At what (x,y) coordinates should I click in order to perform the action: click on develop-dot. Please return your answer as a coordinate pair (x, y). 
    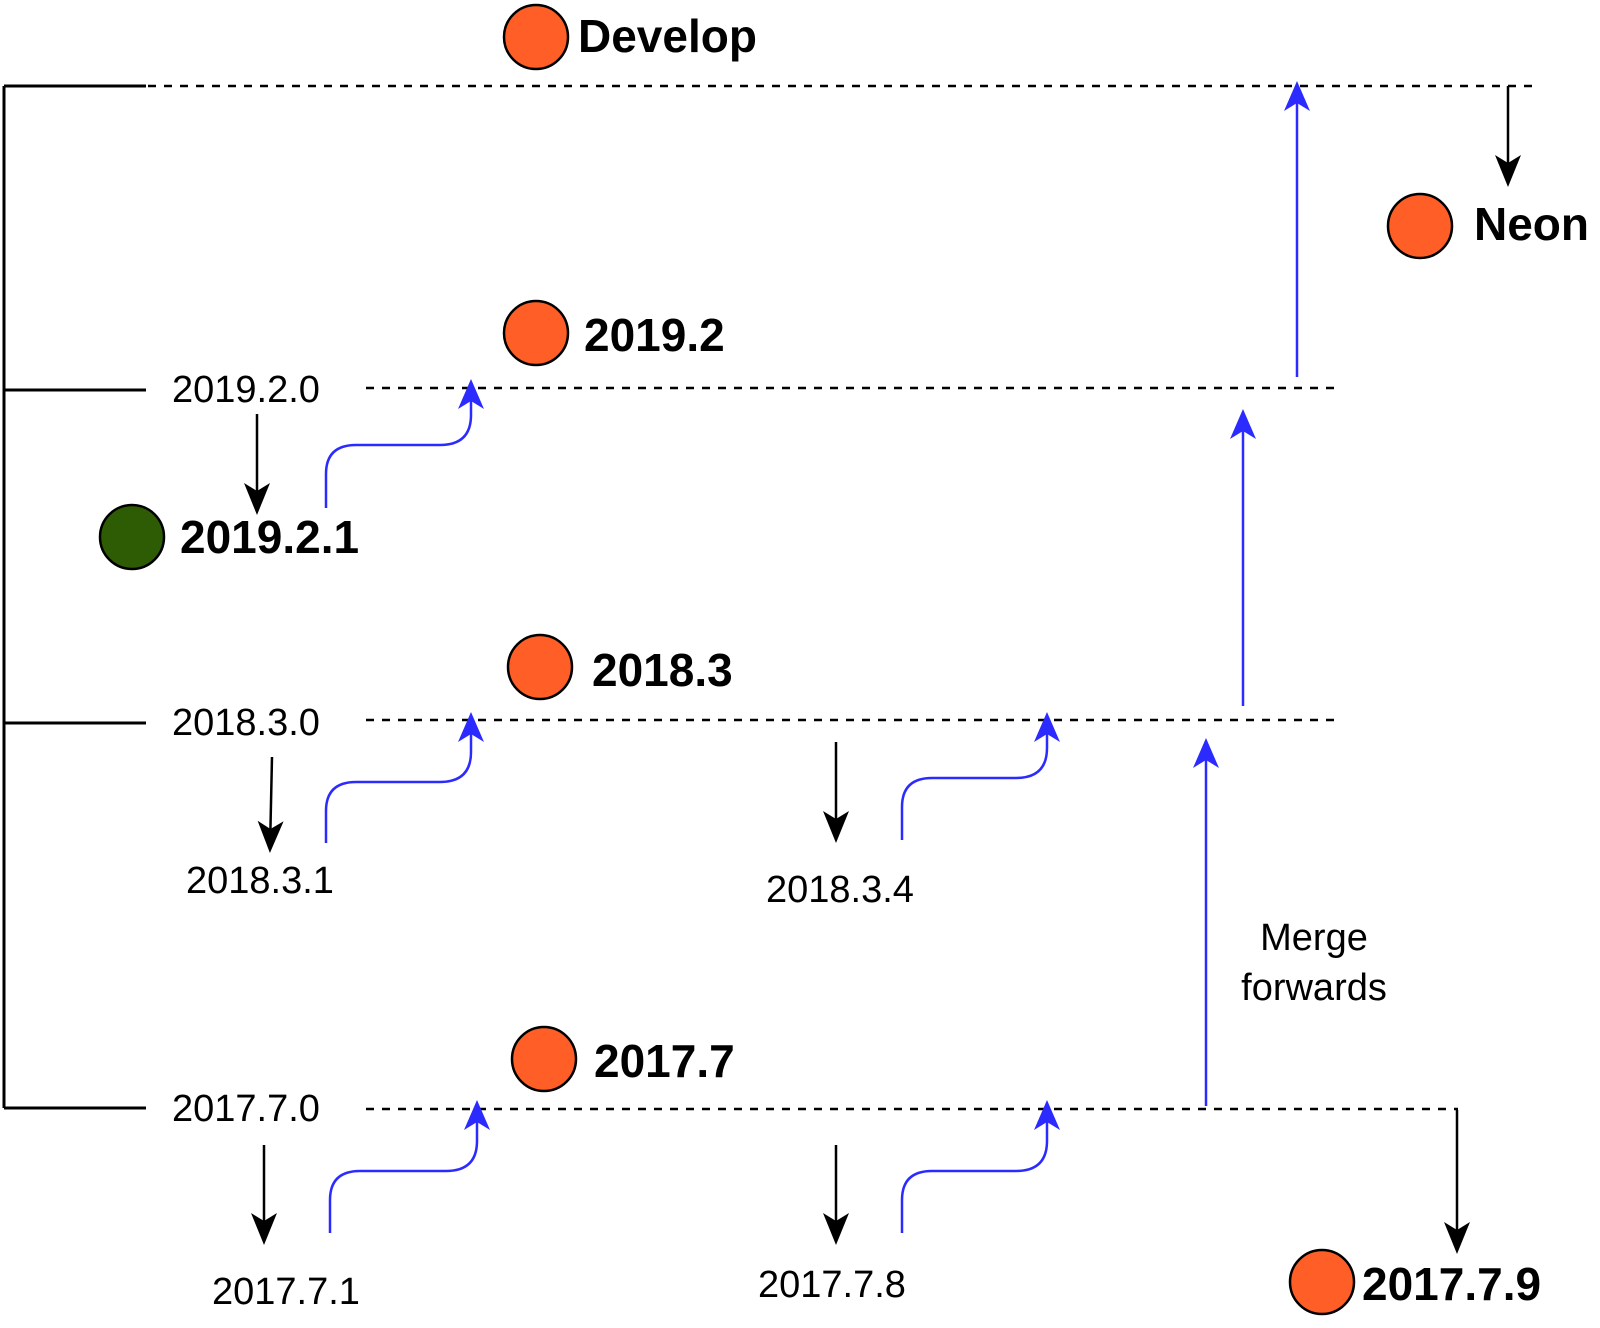
    Looking at the image, I should click on (536, 37).